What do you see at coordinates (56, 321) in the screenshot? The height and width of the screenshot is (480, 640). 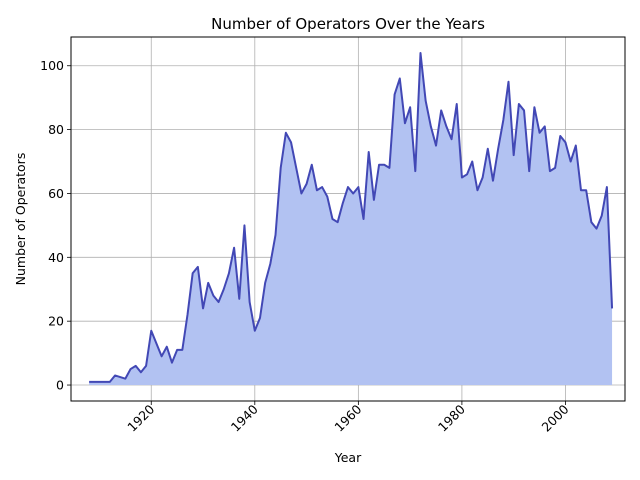 I see `y-tick-label: 20` at bounding box center [56, 321].